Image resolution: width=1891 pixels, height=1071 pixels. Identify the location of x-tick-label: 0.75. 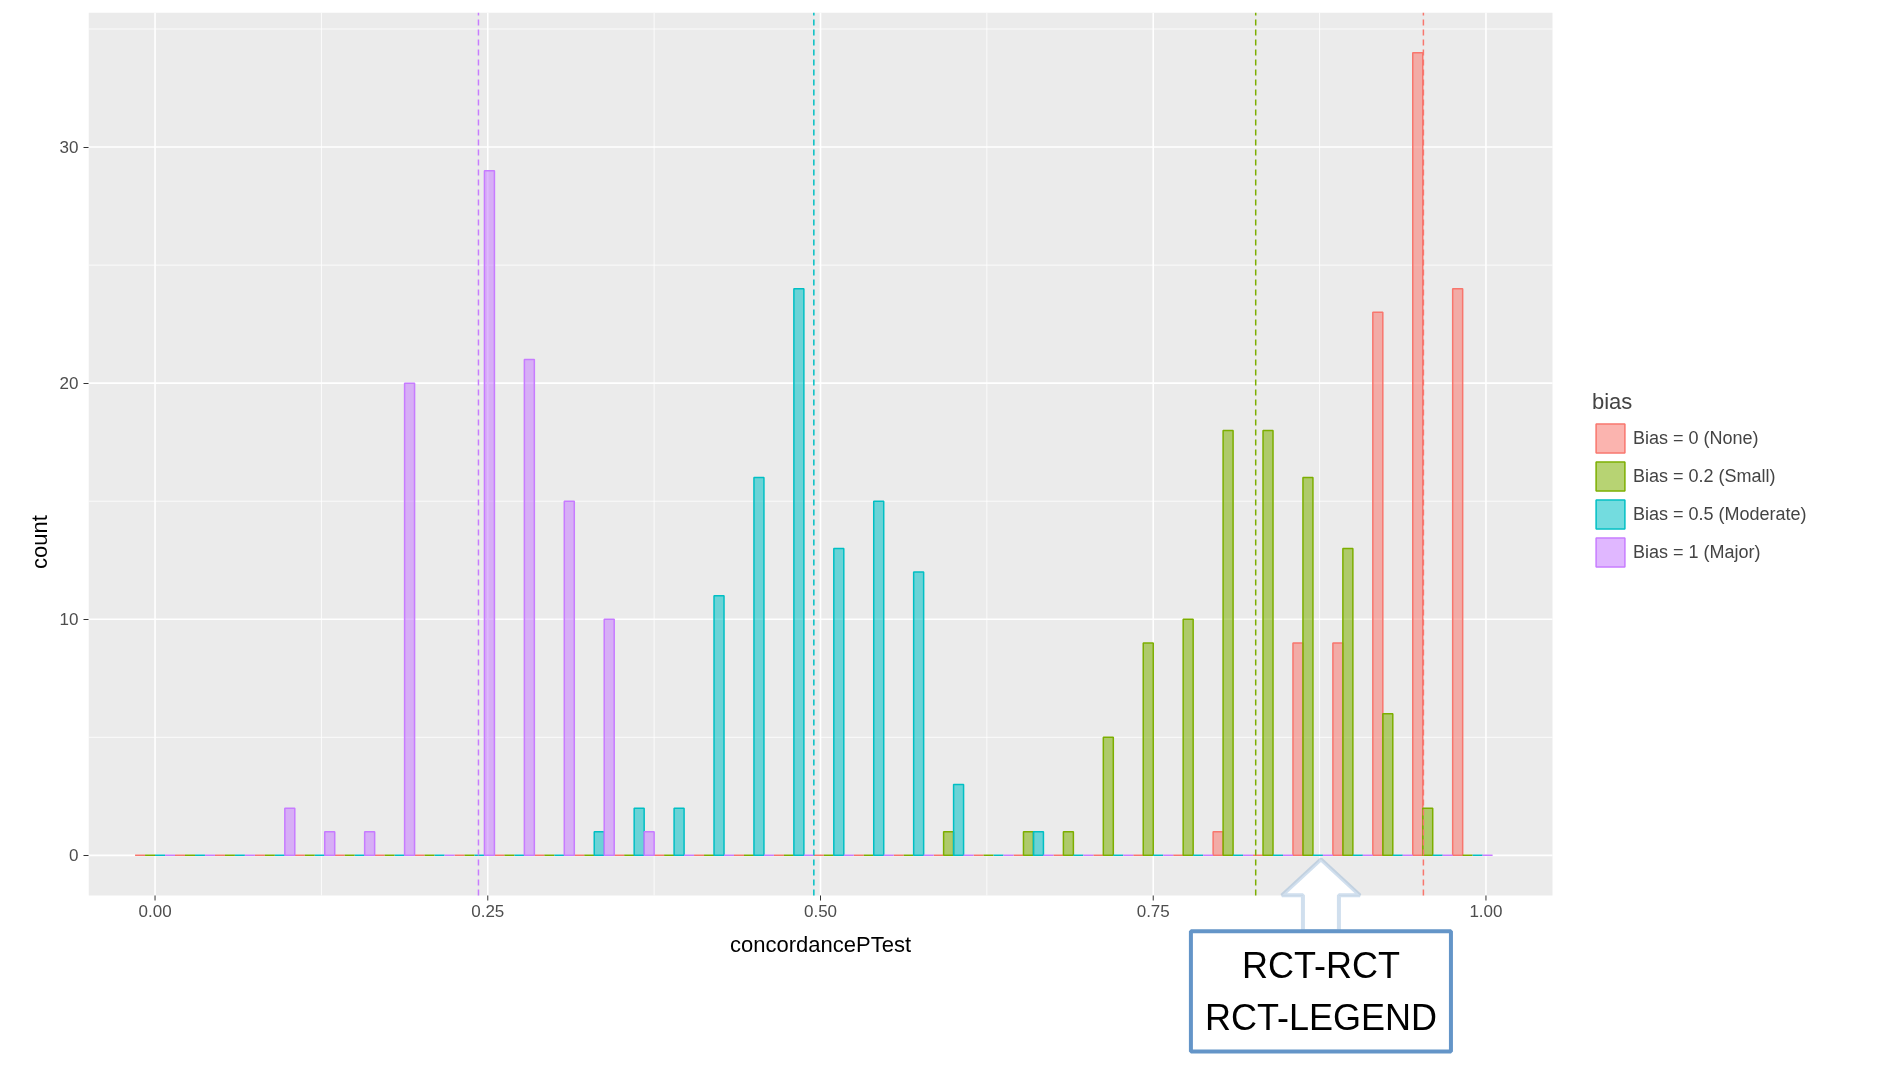
(1153, 911).